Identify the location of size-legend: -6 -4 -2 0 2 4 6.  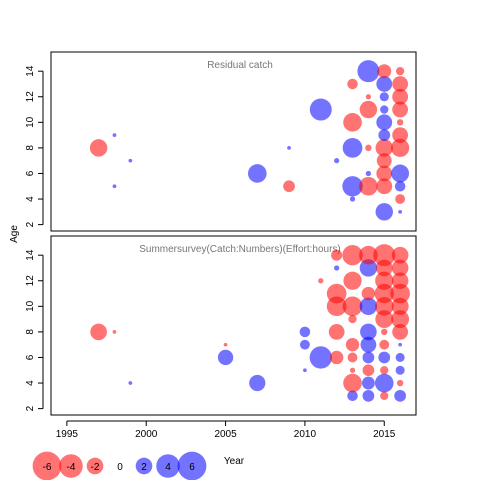
(119, 465).